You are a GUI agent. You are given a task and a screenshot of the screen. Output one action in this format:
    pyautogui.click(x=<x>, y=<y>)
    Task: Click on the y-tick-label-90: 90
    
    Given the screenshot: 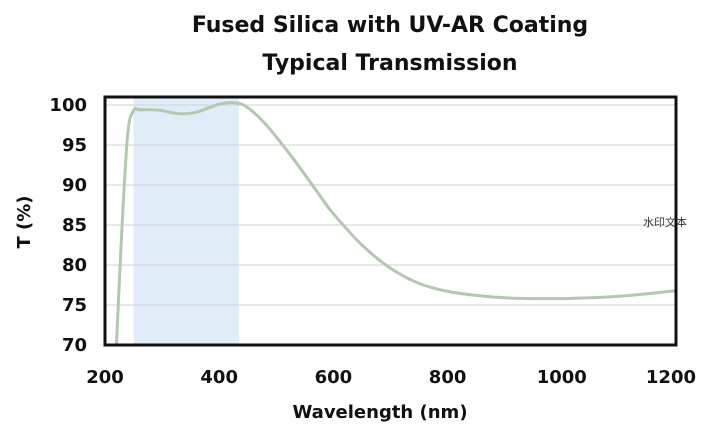 What is the action you would take?
    pyautogui.click(x=74, y=185)
    